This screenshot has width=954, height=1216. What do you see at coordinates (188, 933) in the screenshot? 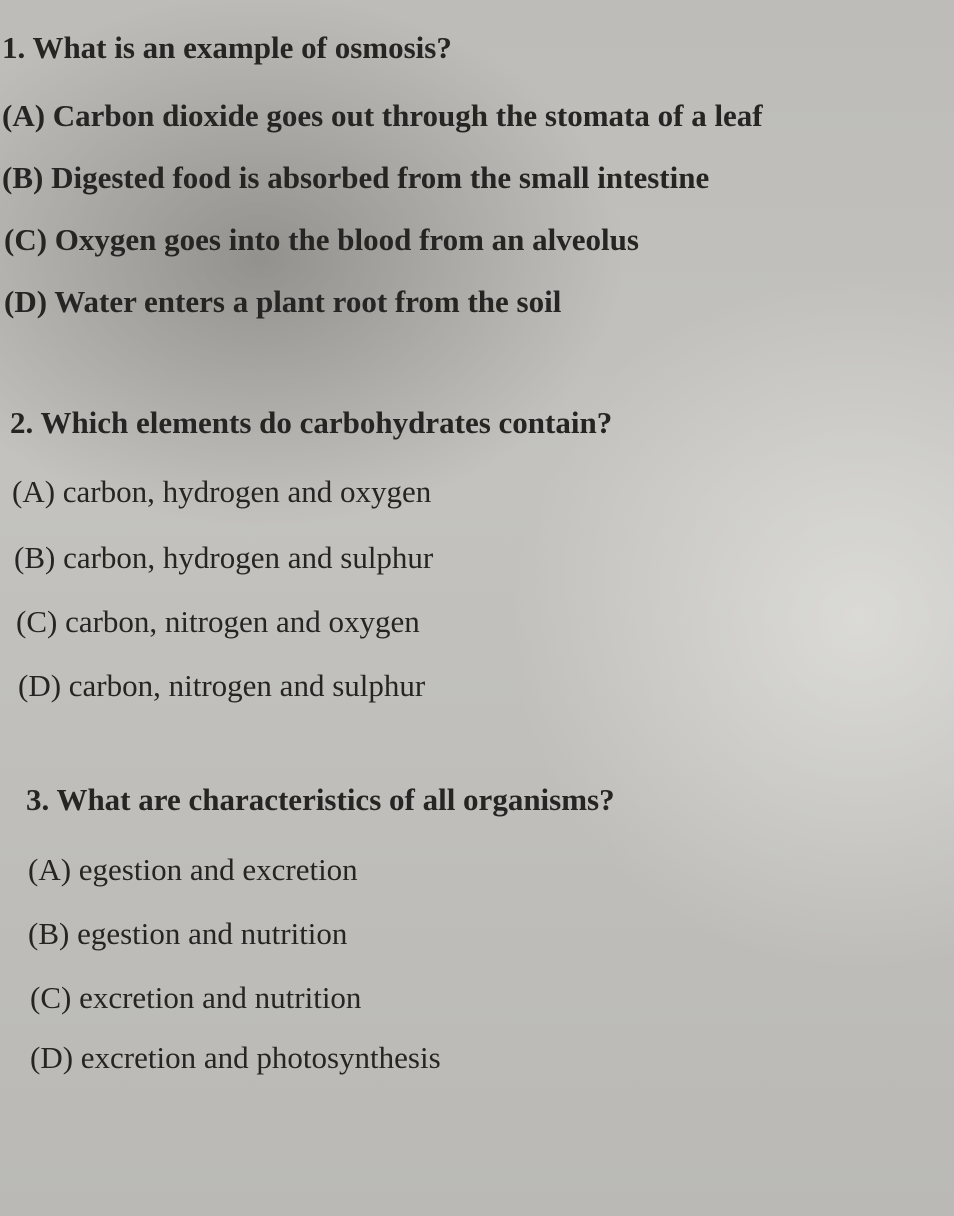
I see `option: (B) egestion and nutrition` at bounding box center [188, 933].